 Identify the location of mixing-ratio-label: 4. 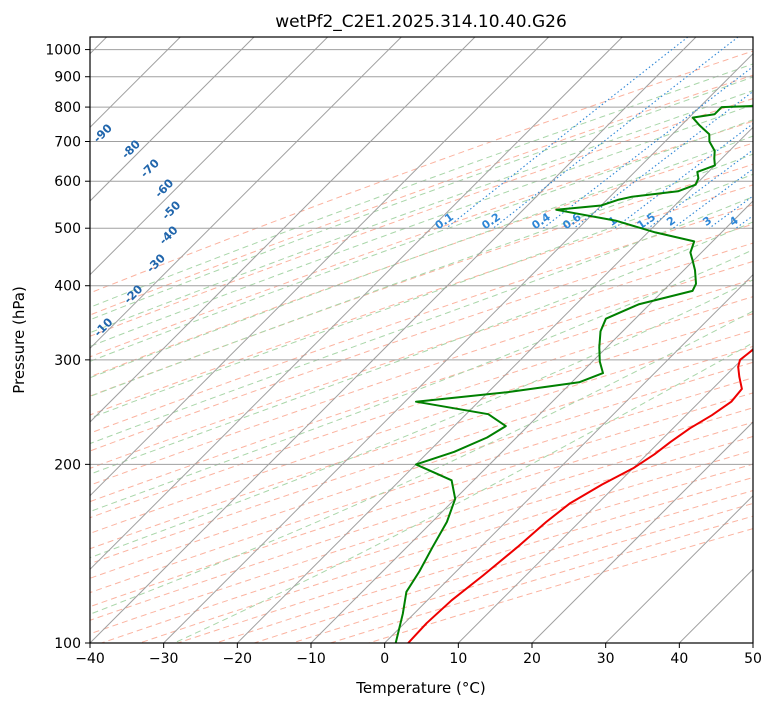
(734, 221).